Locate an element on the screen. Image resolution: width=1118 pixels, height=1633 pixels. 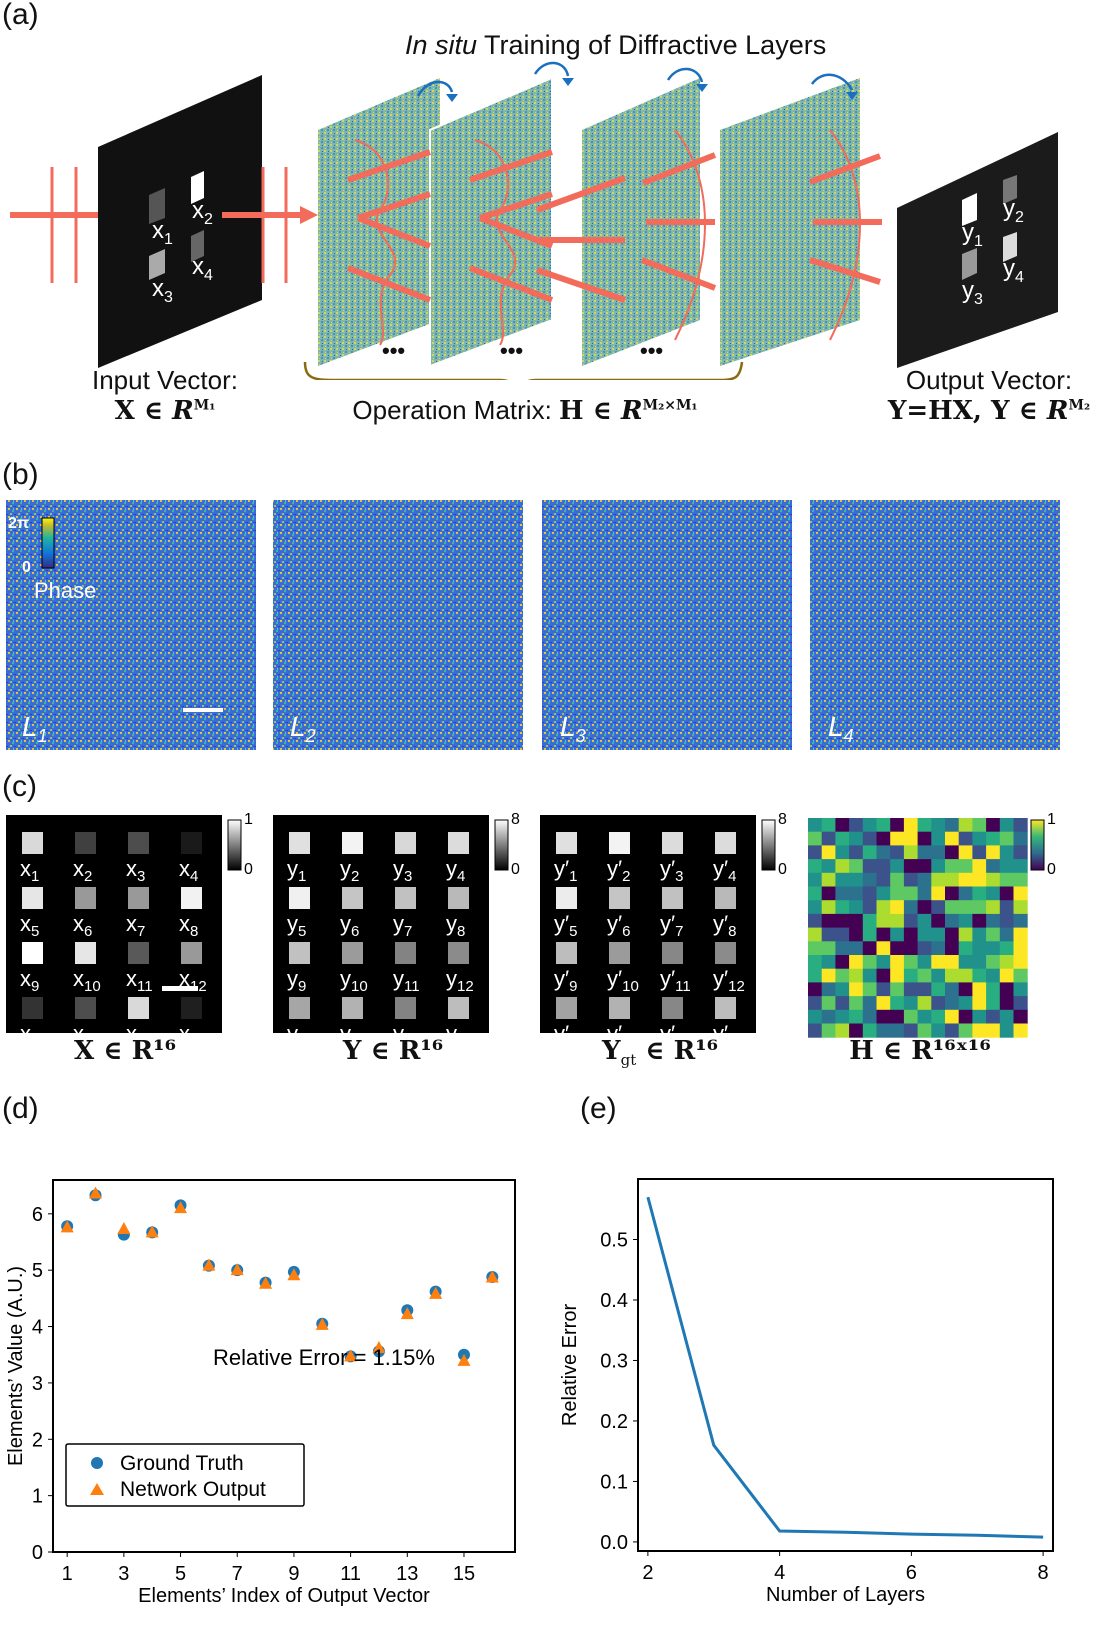
y-tick-label: 0.0 is located at coordinates (614, 1543).